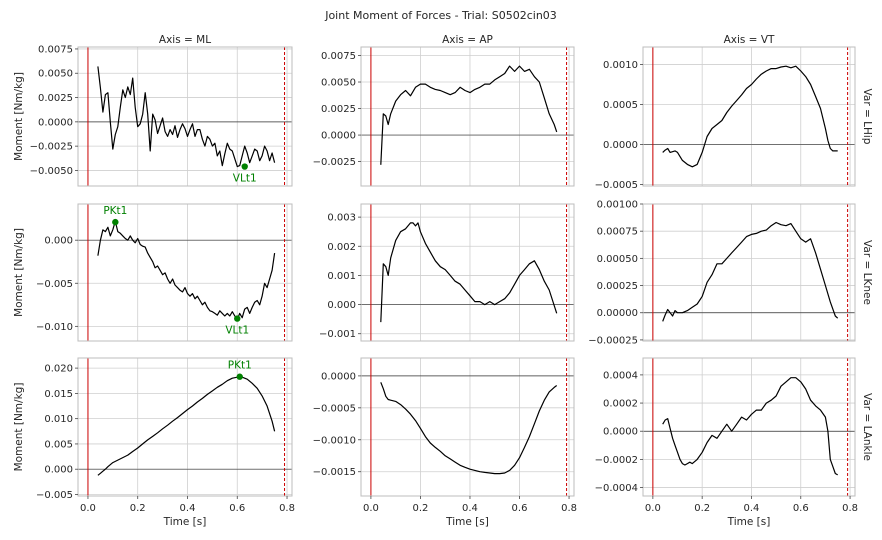  I want to click on subplot-title: Axis = ML, so click(185, 40).